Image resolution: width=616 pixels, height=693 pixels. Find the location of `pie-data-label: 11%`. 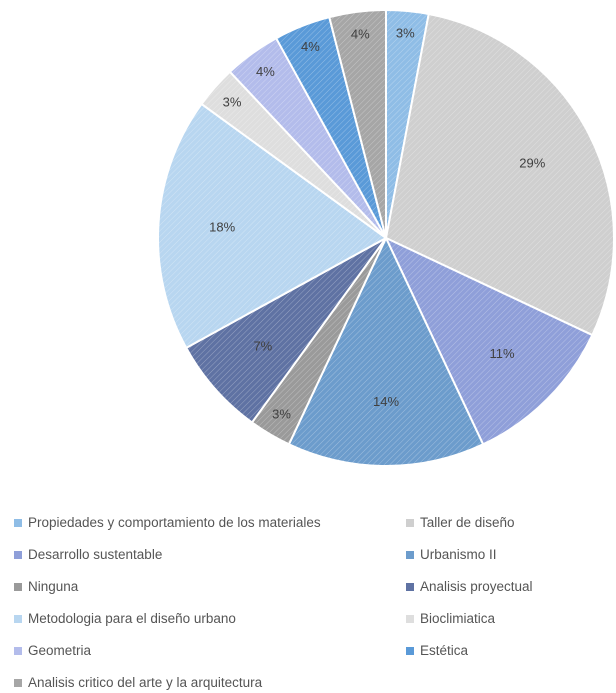

pie-data-label: 11% is located at coordinates (502, 353).